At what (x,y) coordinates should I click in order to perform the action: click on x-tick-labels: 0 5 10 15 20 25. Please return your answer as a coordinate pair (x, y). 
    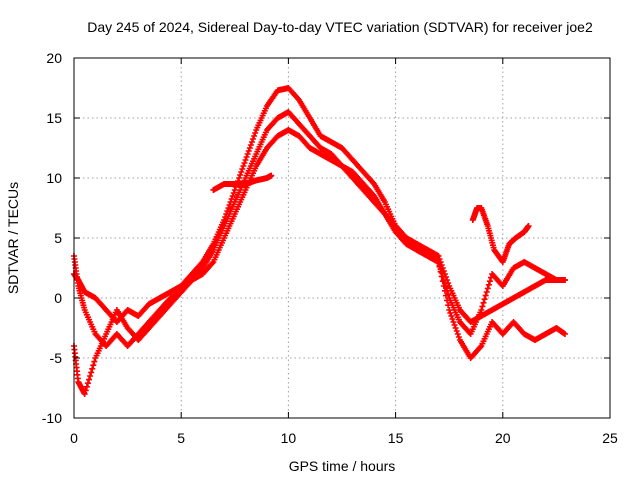
    Looking at the image, I should click on (344, 438).